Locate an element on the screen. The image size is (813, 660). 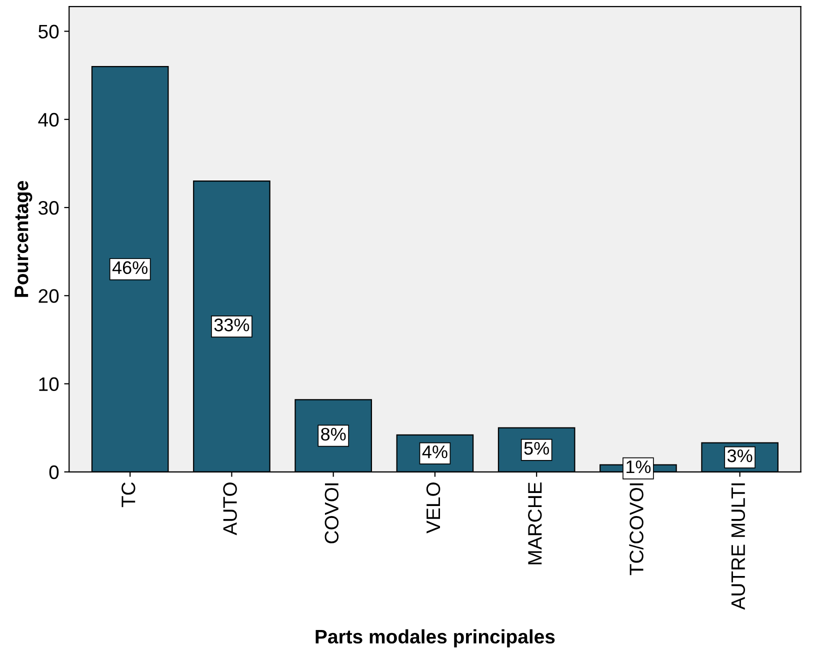
y-tick-label: 0 is located at coordinates (54, 472).